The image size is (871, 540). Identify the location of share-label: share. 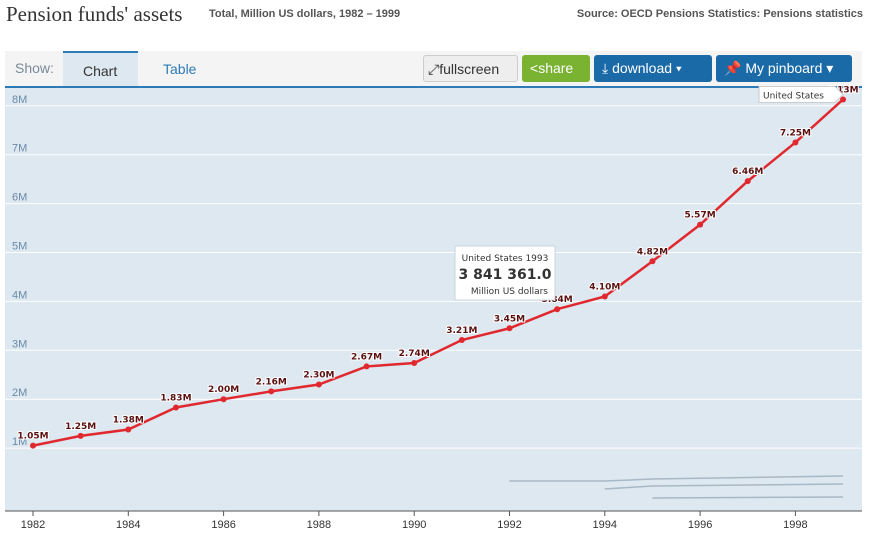
(556, 68).